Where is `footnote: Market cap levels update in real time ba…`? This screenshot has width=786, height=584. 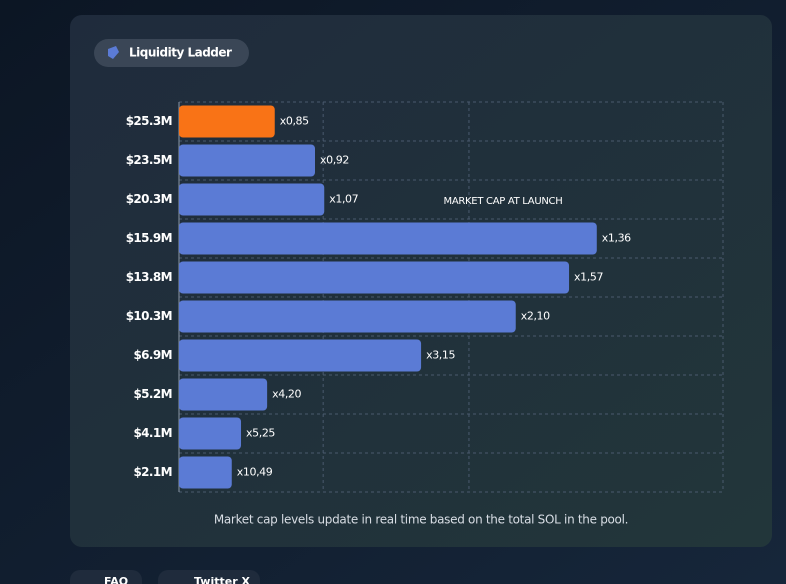 footnote: Market cap levels update in real time ba… is located at coordinates (421, 520).